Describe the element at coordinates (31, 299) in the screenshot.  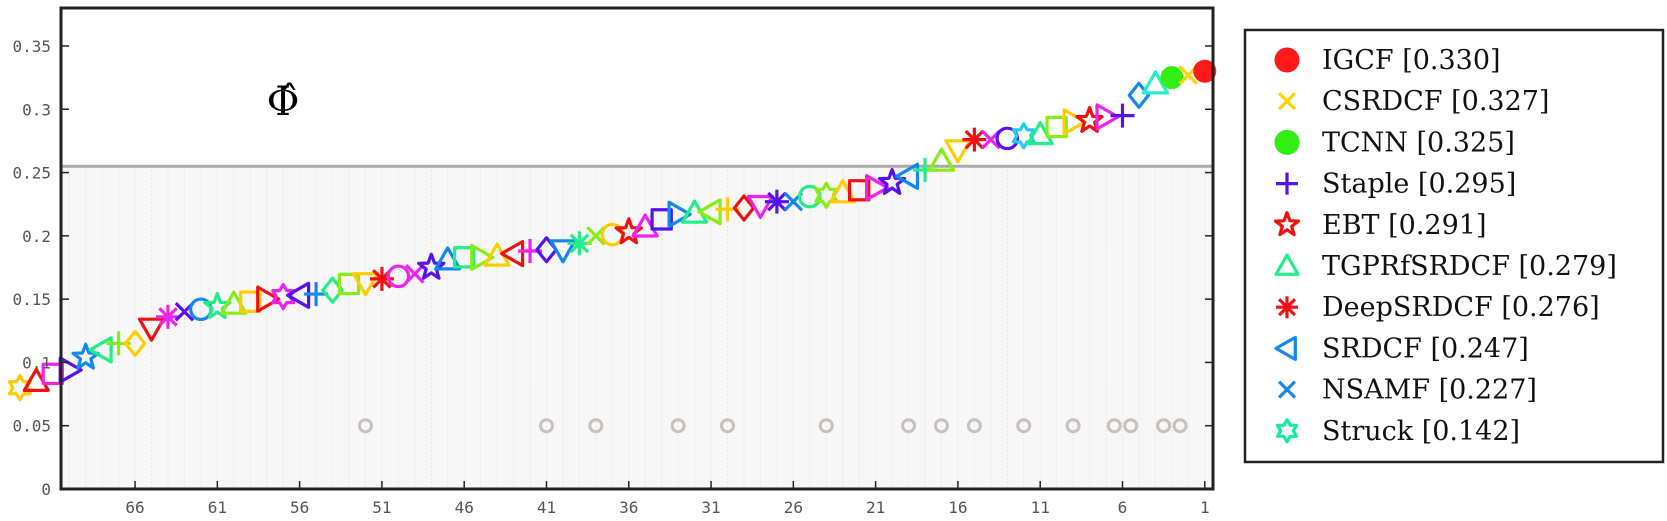
I see `y-tick-label: 0.15` at that location.